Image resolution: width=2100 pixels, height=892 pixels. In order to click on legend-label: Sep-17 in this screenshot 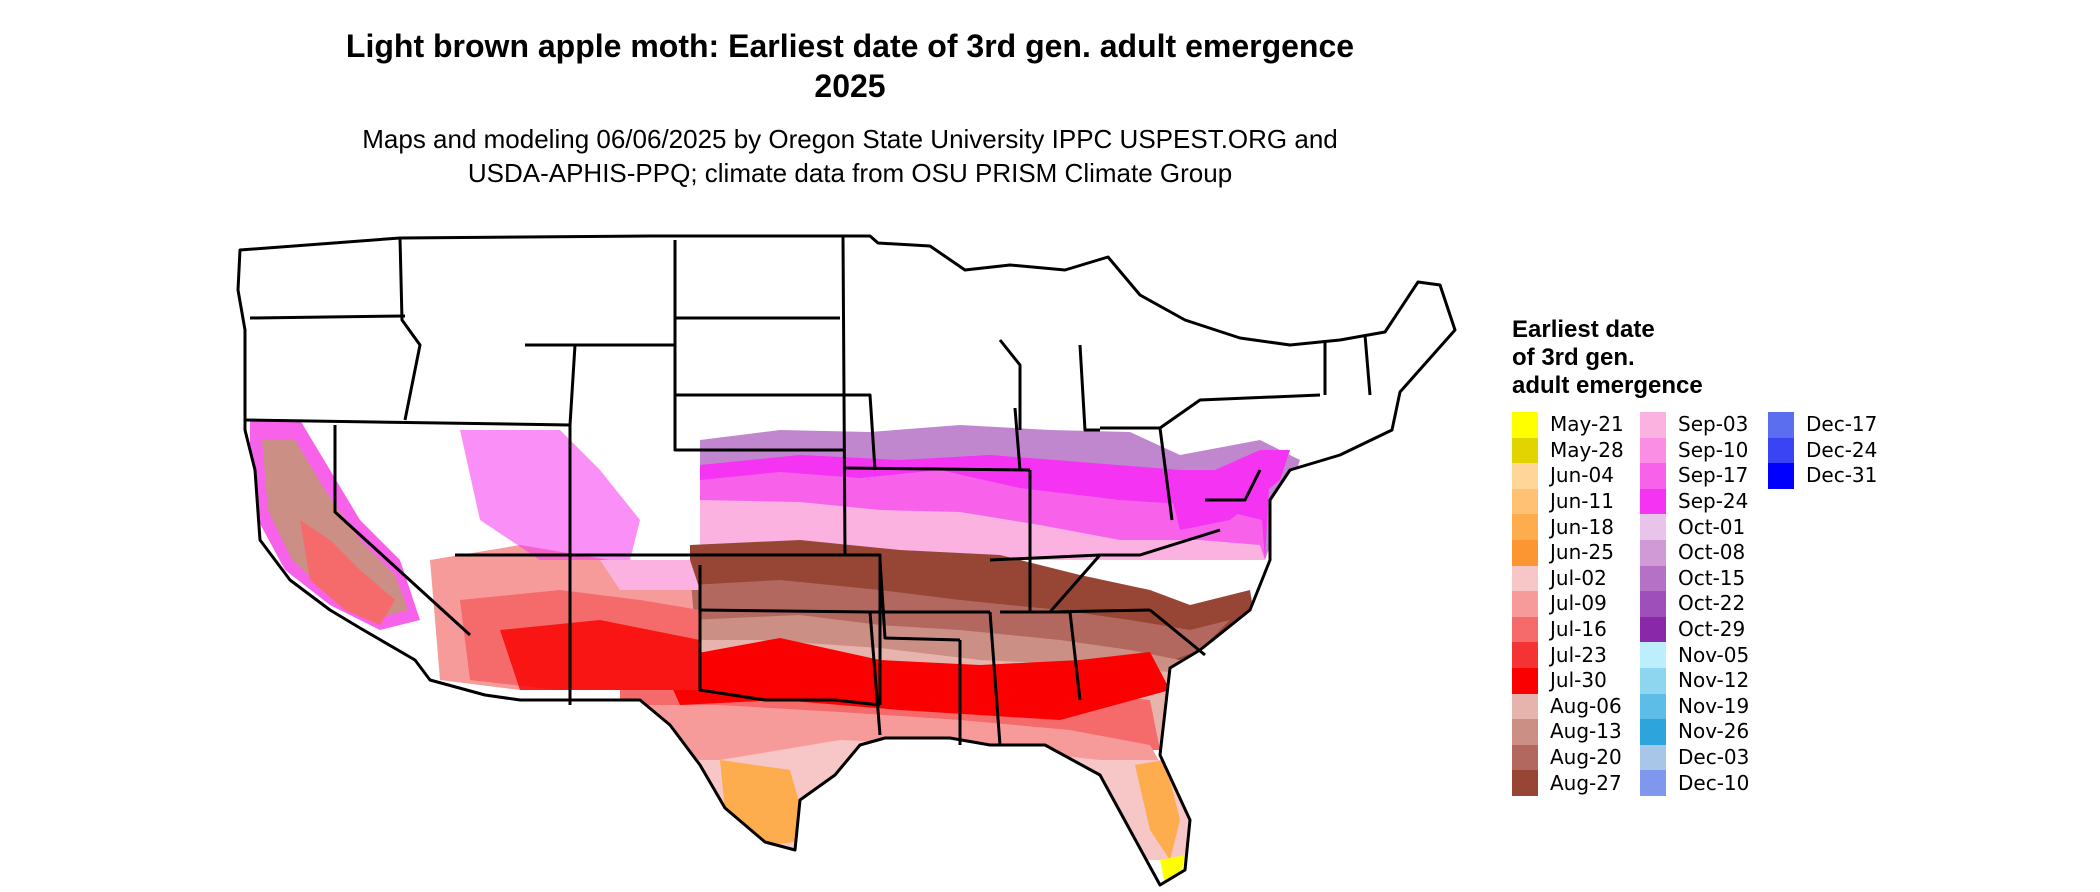, I will do `click(1713, 475)`.